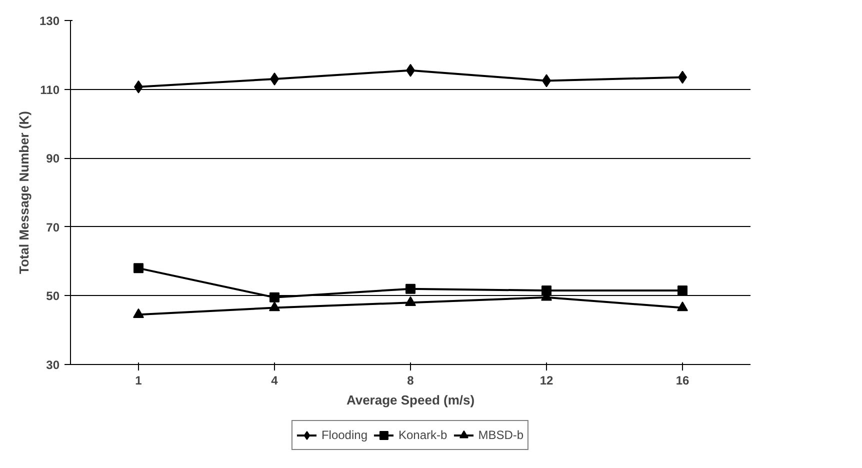 The width and height of the screenshot is (862, 468). I want to click on y-tick-label: 30, so click(53, 365).